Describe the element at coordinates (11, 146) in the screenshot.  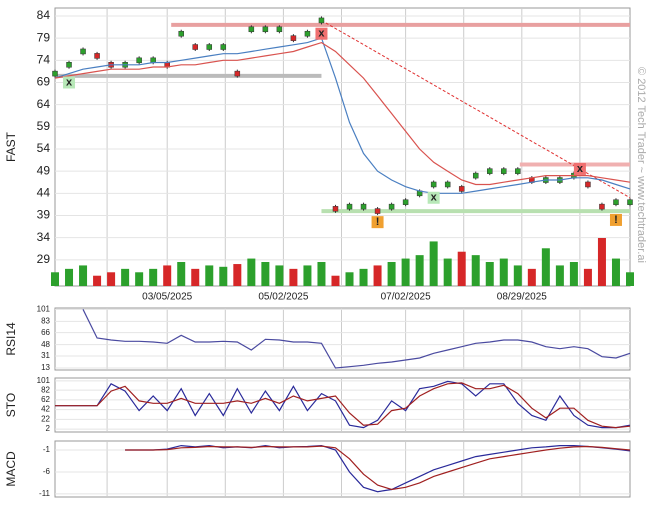
I see `y-axis-label: FAST` at that location.